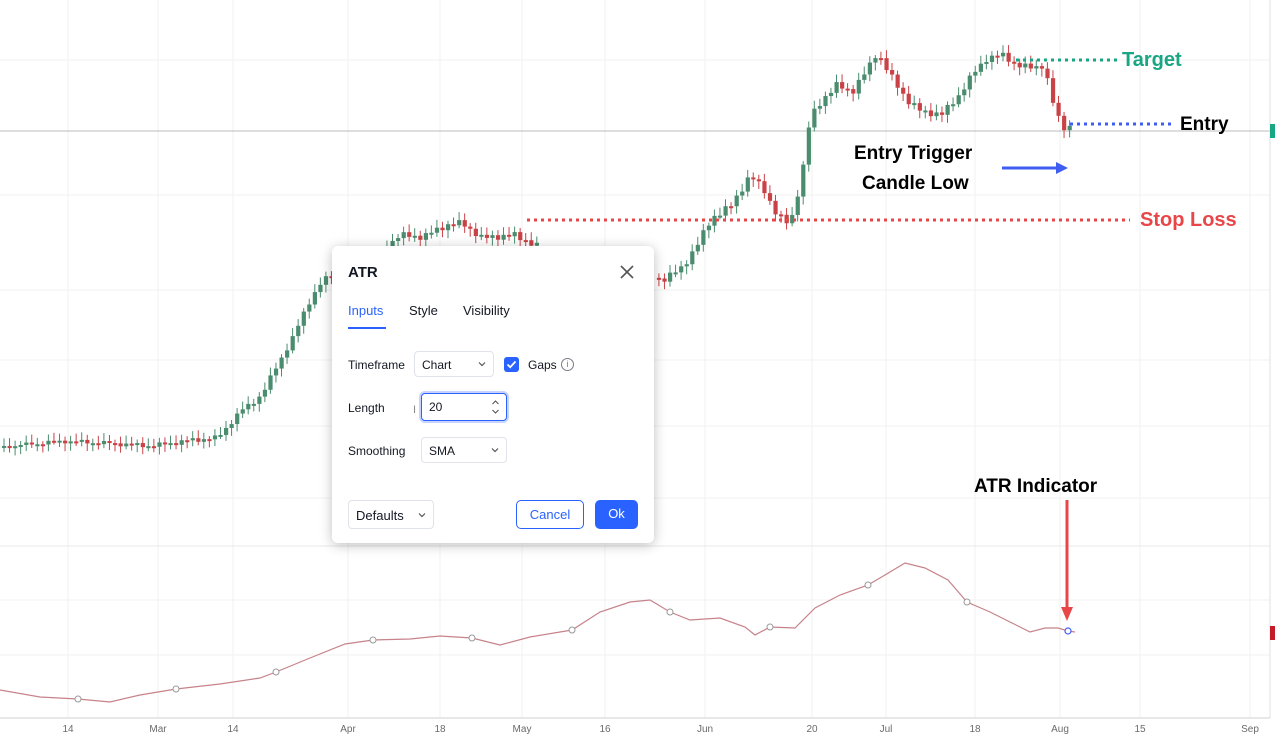  I want to click on smoothing-select: SMA, so click(464, 450).